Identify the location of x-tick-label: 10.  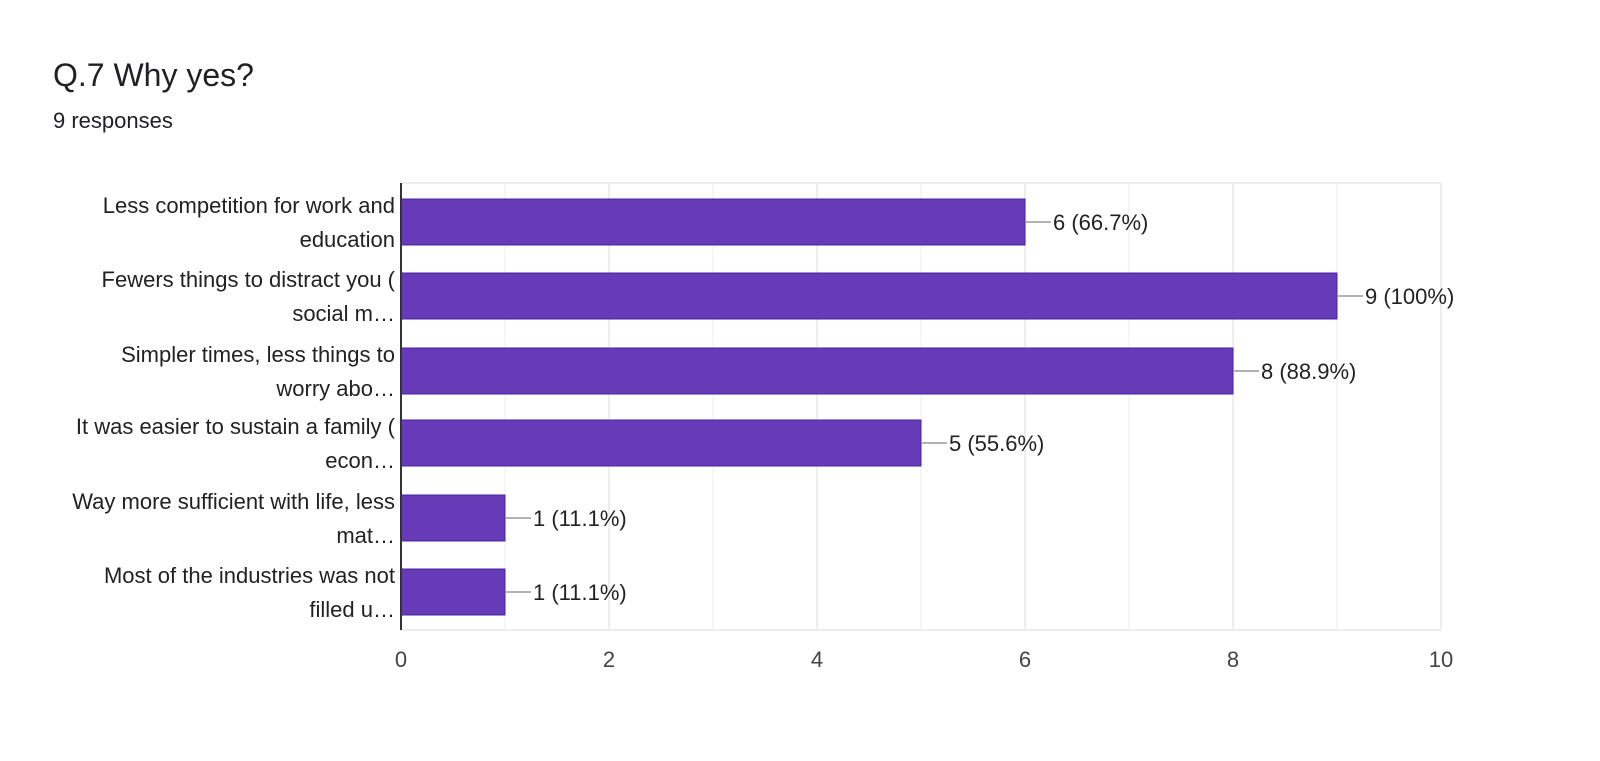
(1441, 659).